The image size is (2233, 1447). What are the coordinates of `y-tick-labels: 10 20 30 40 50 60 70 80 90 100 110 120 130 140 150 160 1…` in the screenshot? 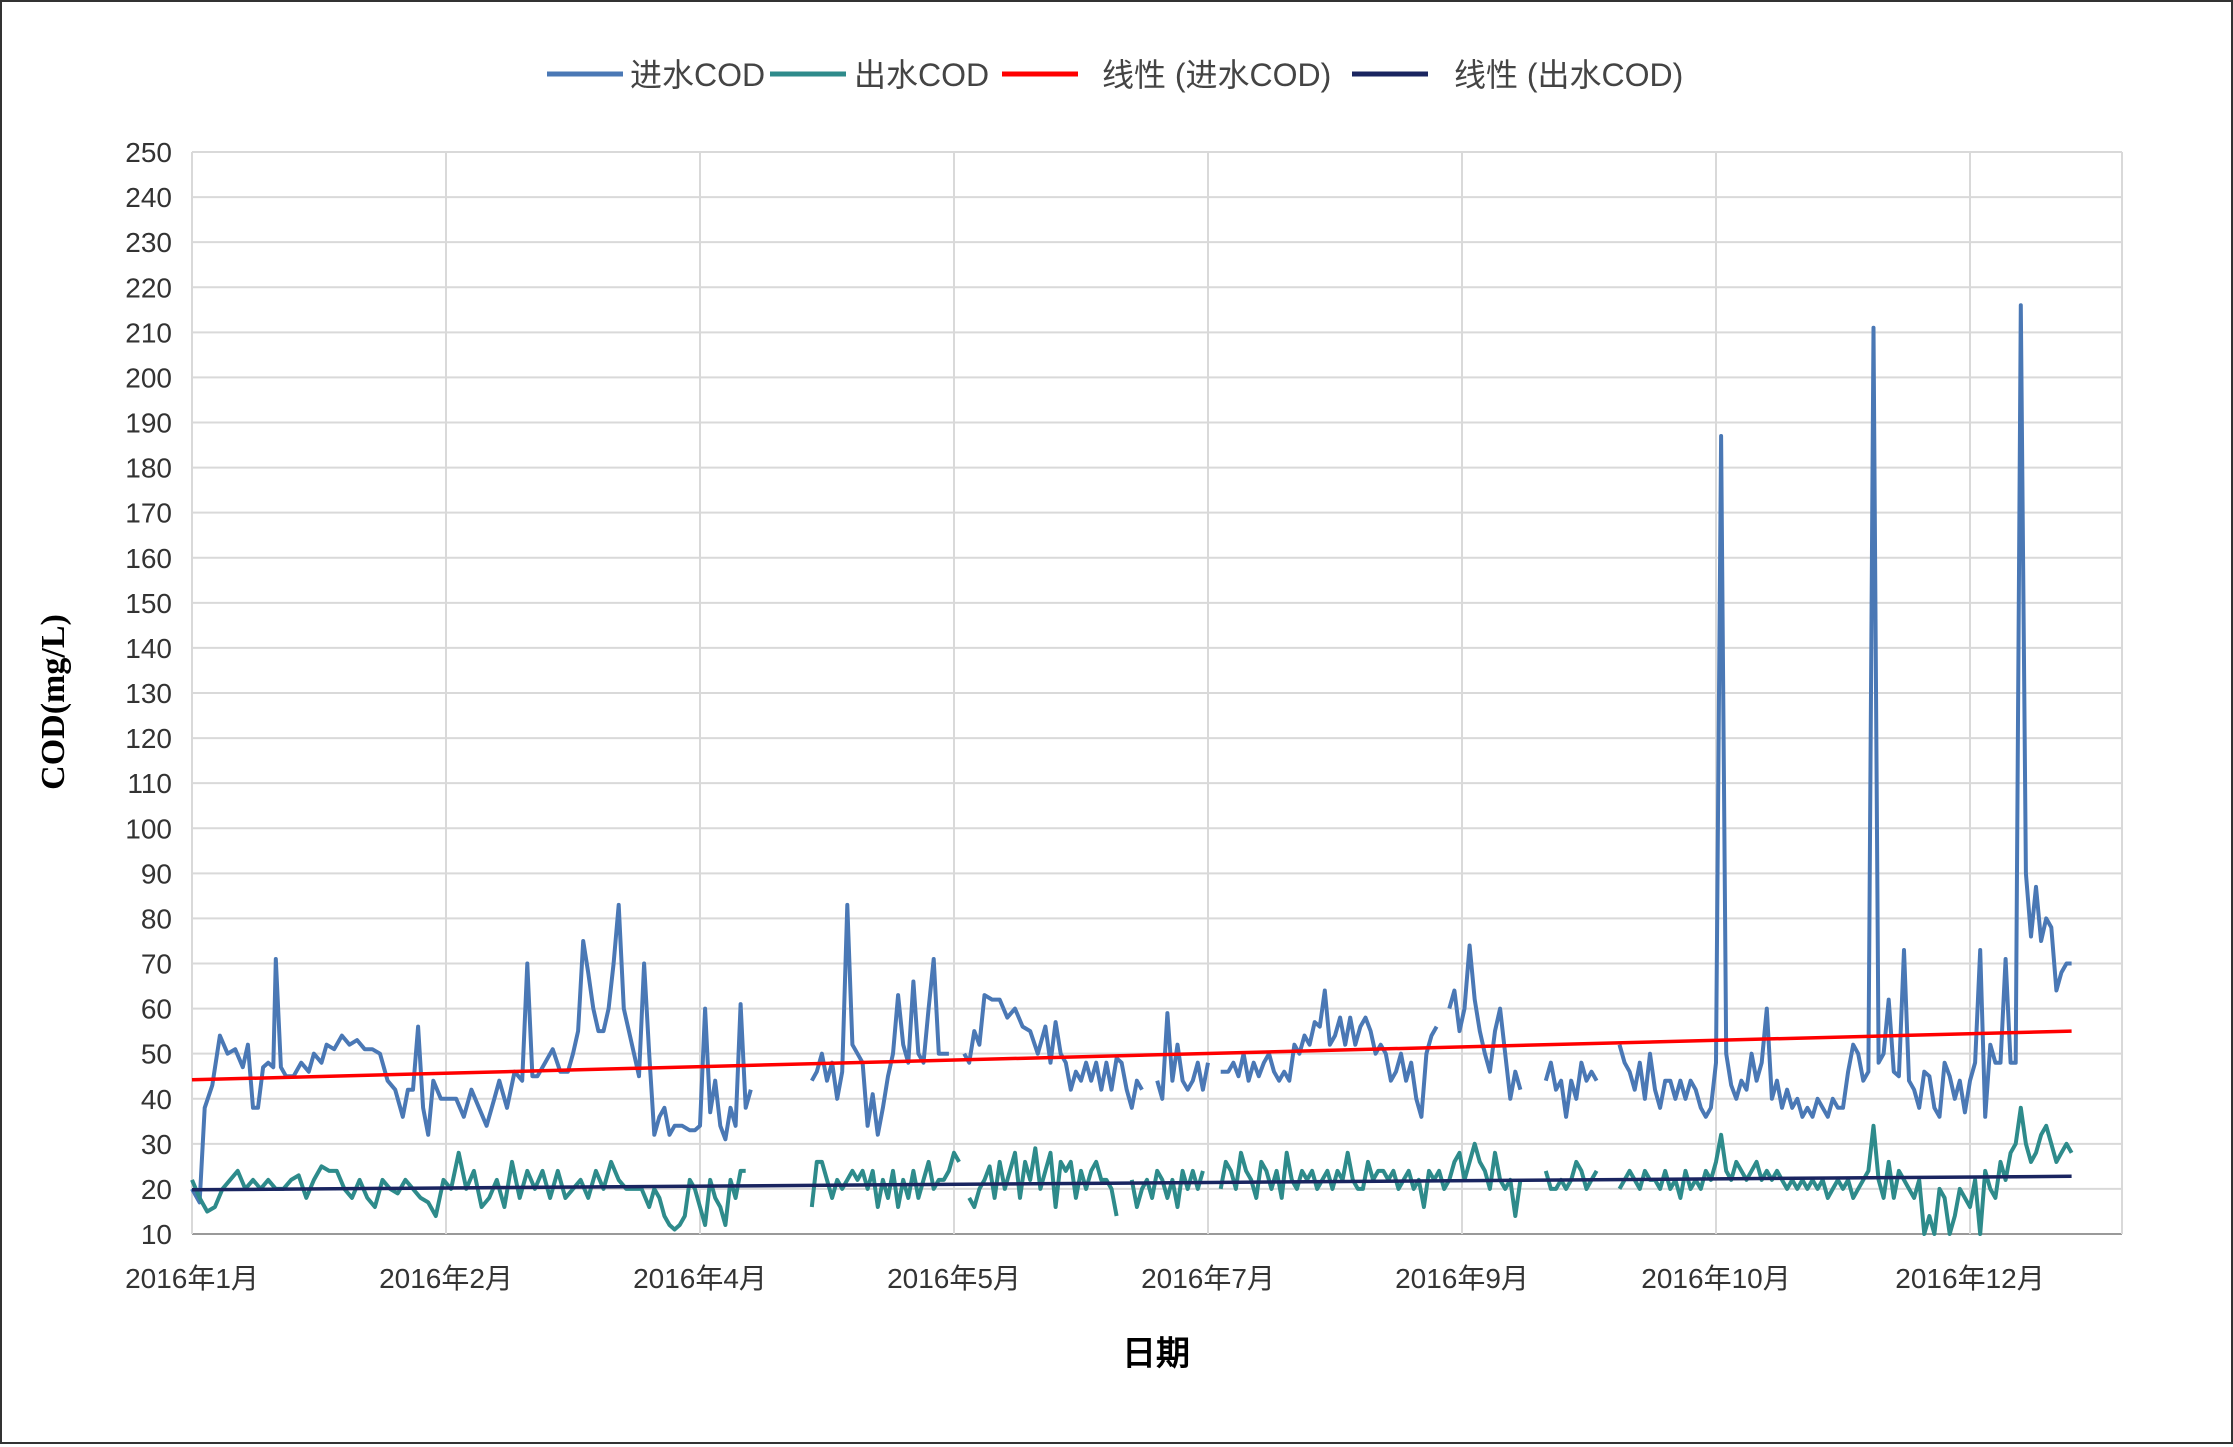 It's located at (148, 693).